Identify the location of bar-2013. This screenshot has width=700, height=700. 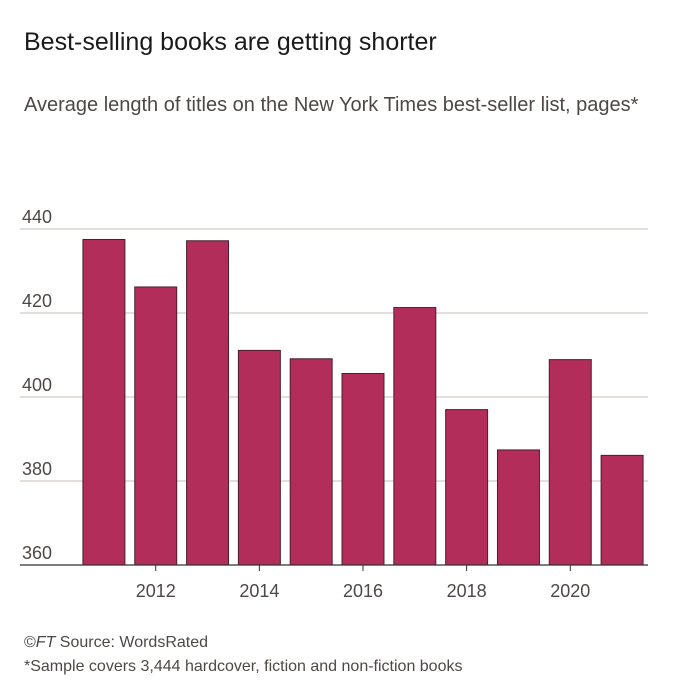
(208, 403).